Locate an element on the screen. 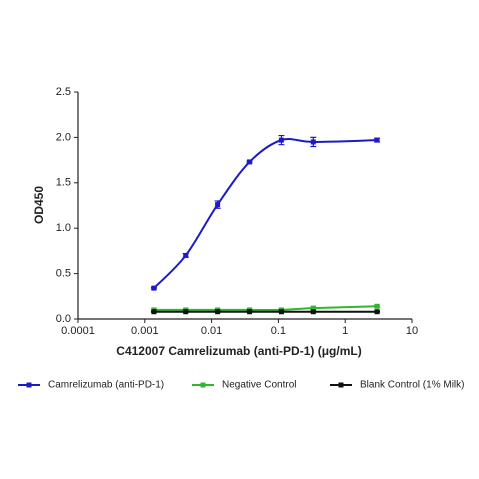  y-tick-label: 2.0 is located at coordinates (63, 137).